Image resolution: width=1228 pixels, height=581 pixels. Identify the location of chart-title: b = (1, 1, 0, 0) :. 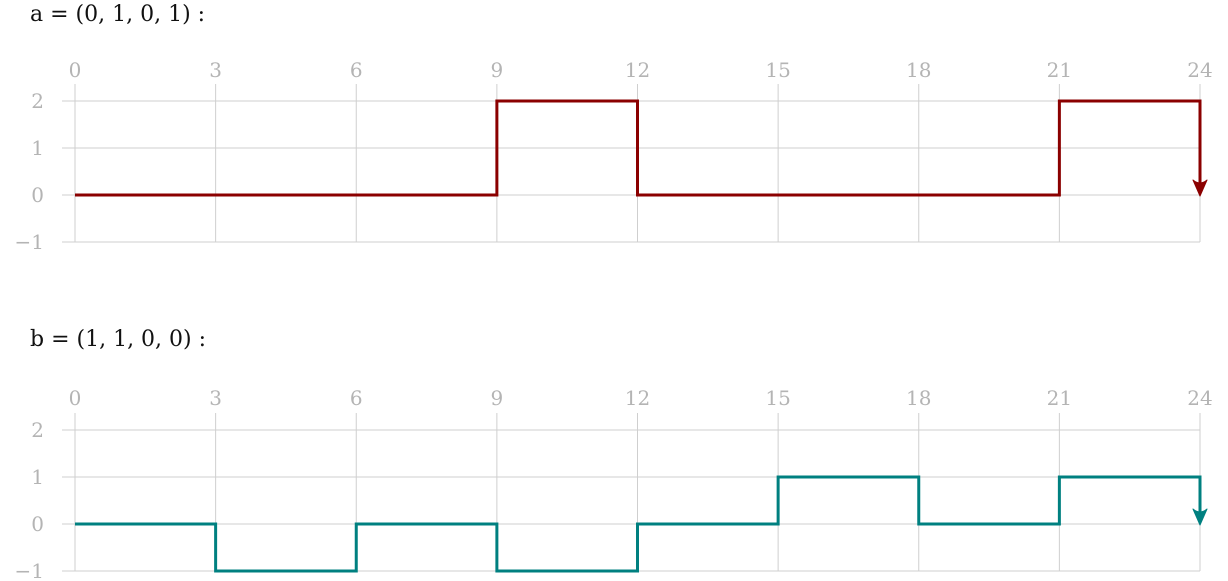
(118, 339).